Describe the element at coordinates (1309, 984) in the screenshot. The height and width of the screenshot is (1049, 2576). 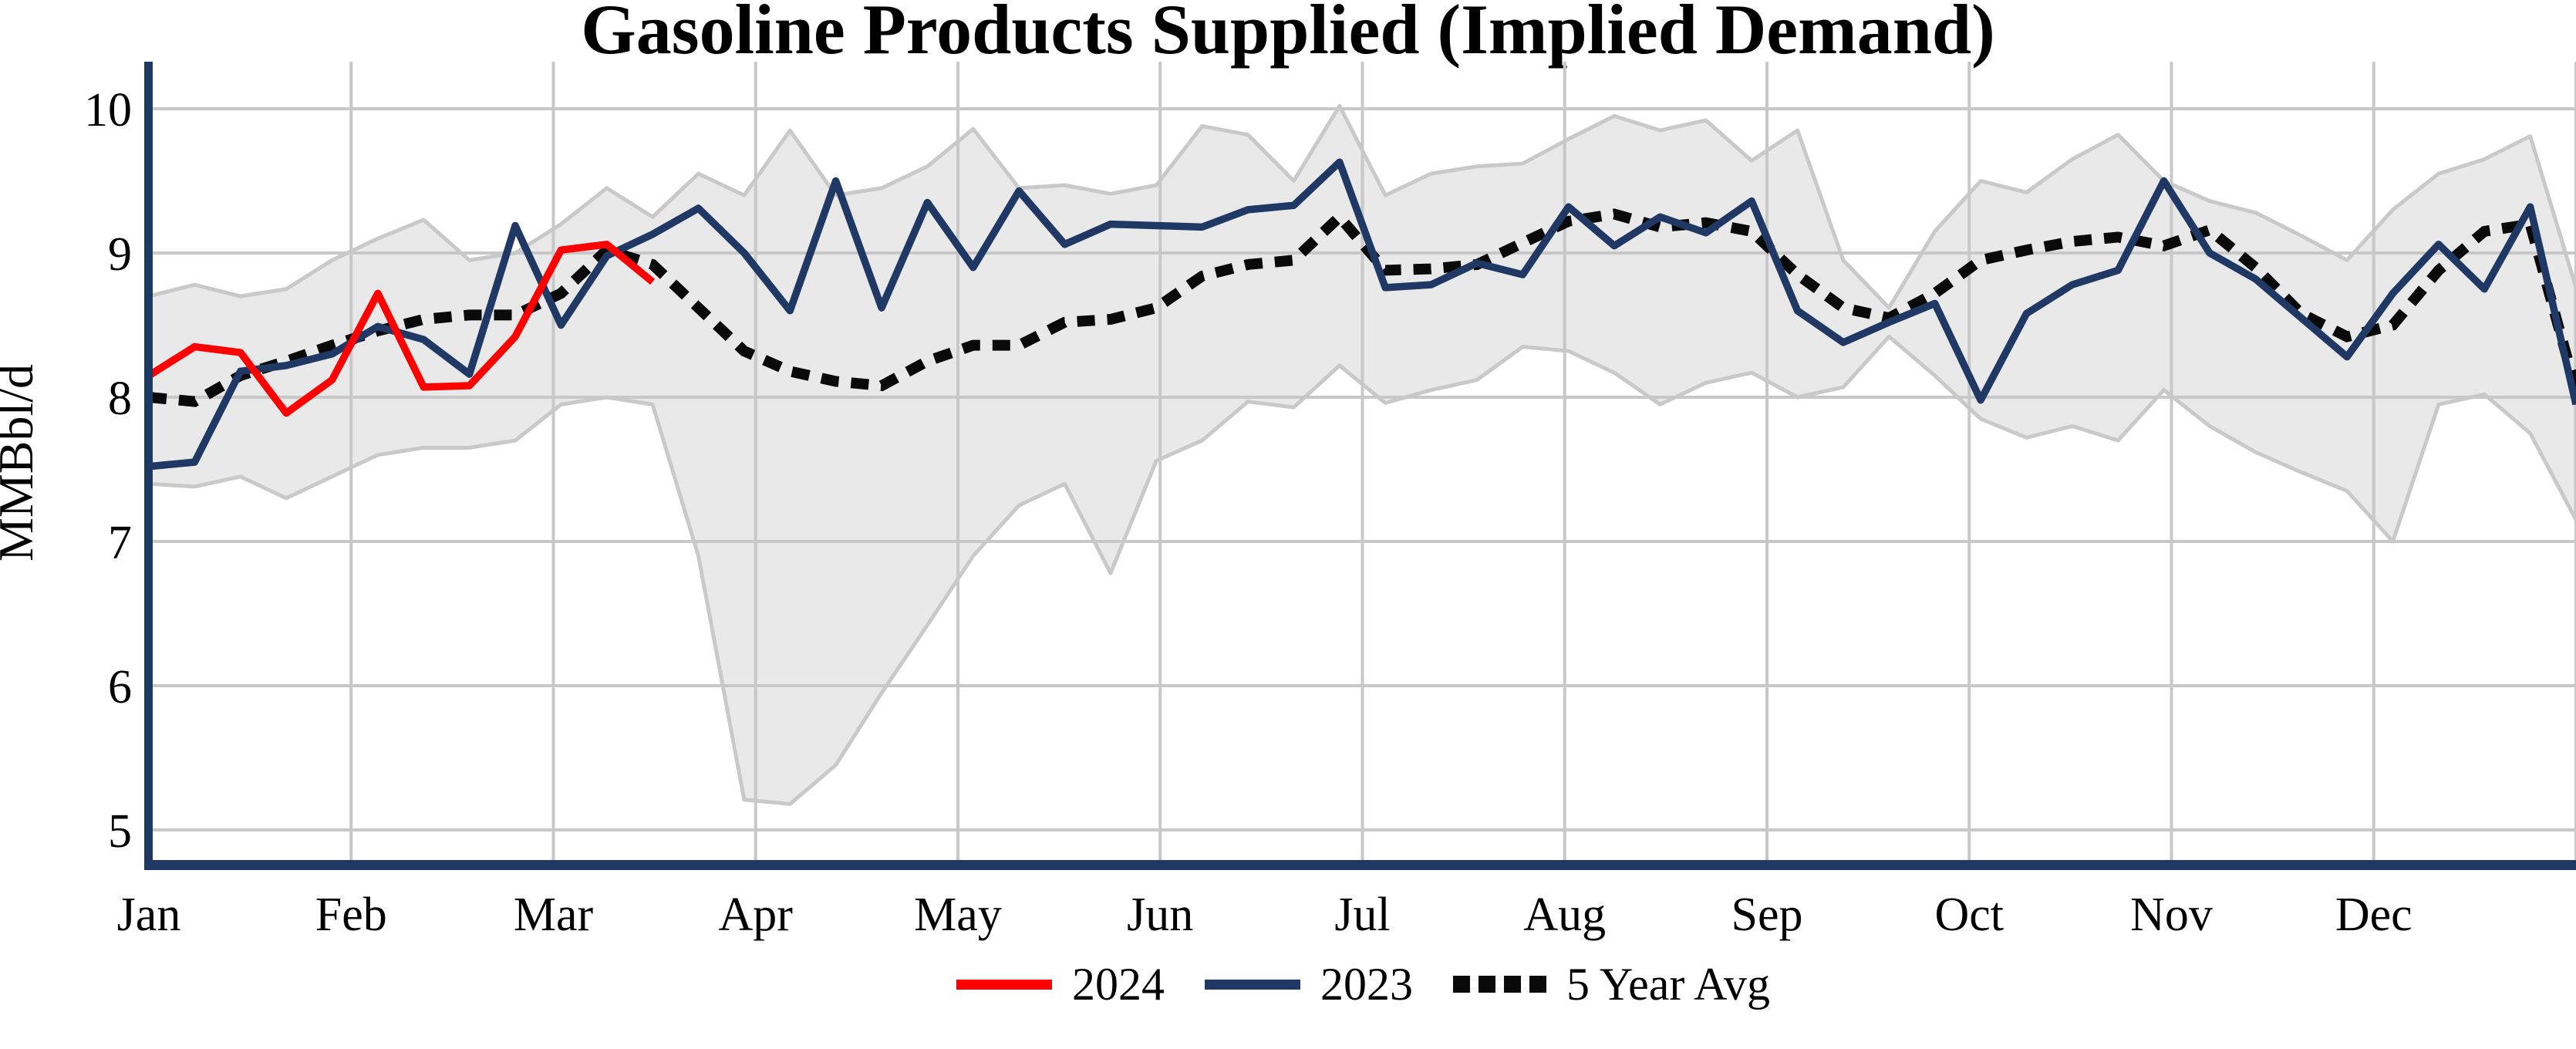
I see `legend-item-2023: 2023` at that location.